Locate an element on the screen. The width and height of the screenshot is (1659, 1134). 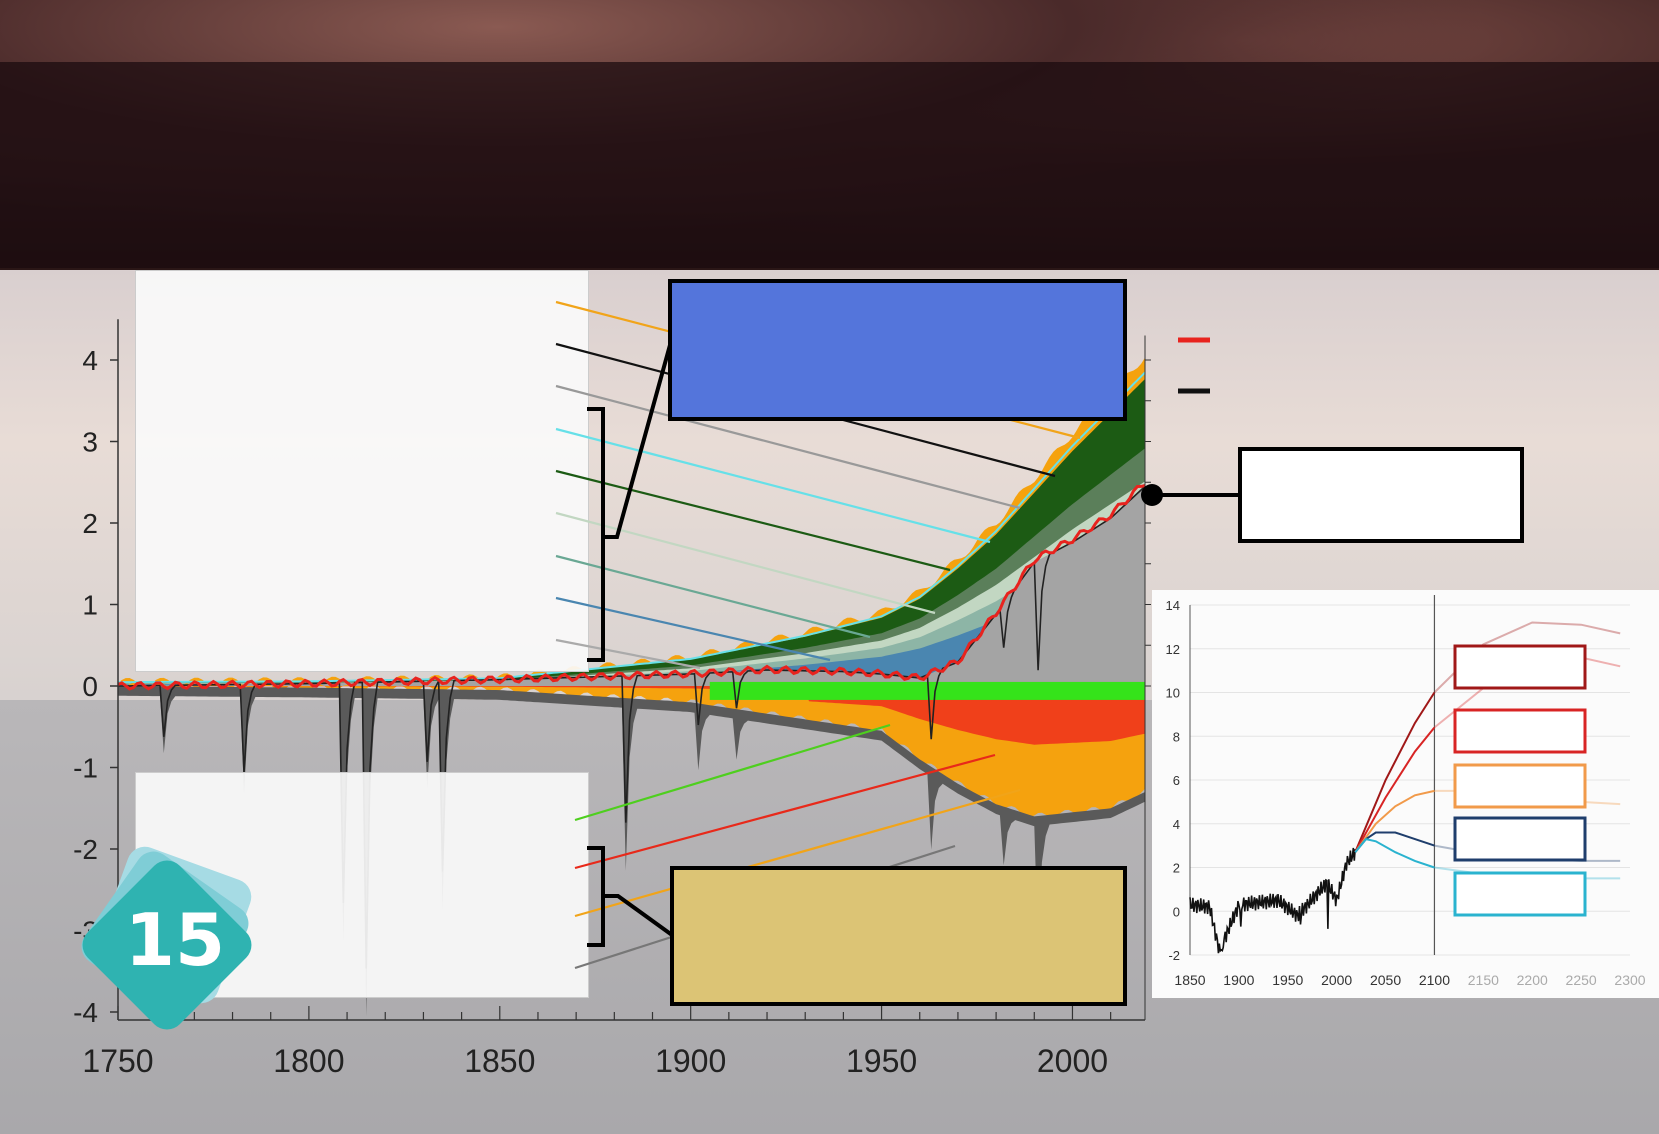
small-x-tick-label: 2150 is located at coordinates (1483, 980).